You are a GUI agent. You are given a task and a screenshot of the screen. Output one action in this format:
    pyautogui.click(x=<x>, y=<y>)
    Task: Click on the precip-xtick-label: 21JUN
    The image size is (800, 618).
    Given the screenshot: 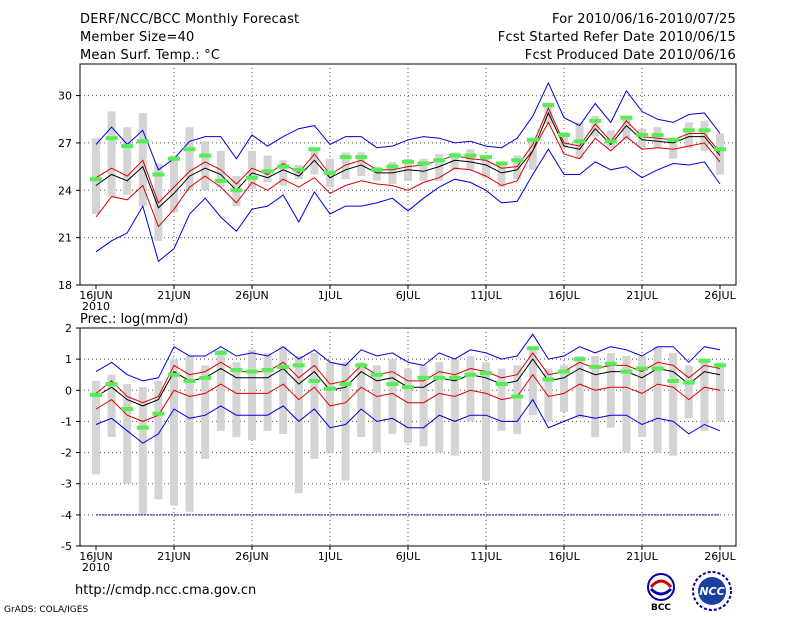 What is the action you would take?
    pyautogui.click(x=174, y=556)
    